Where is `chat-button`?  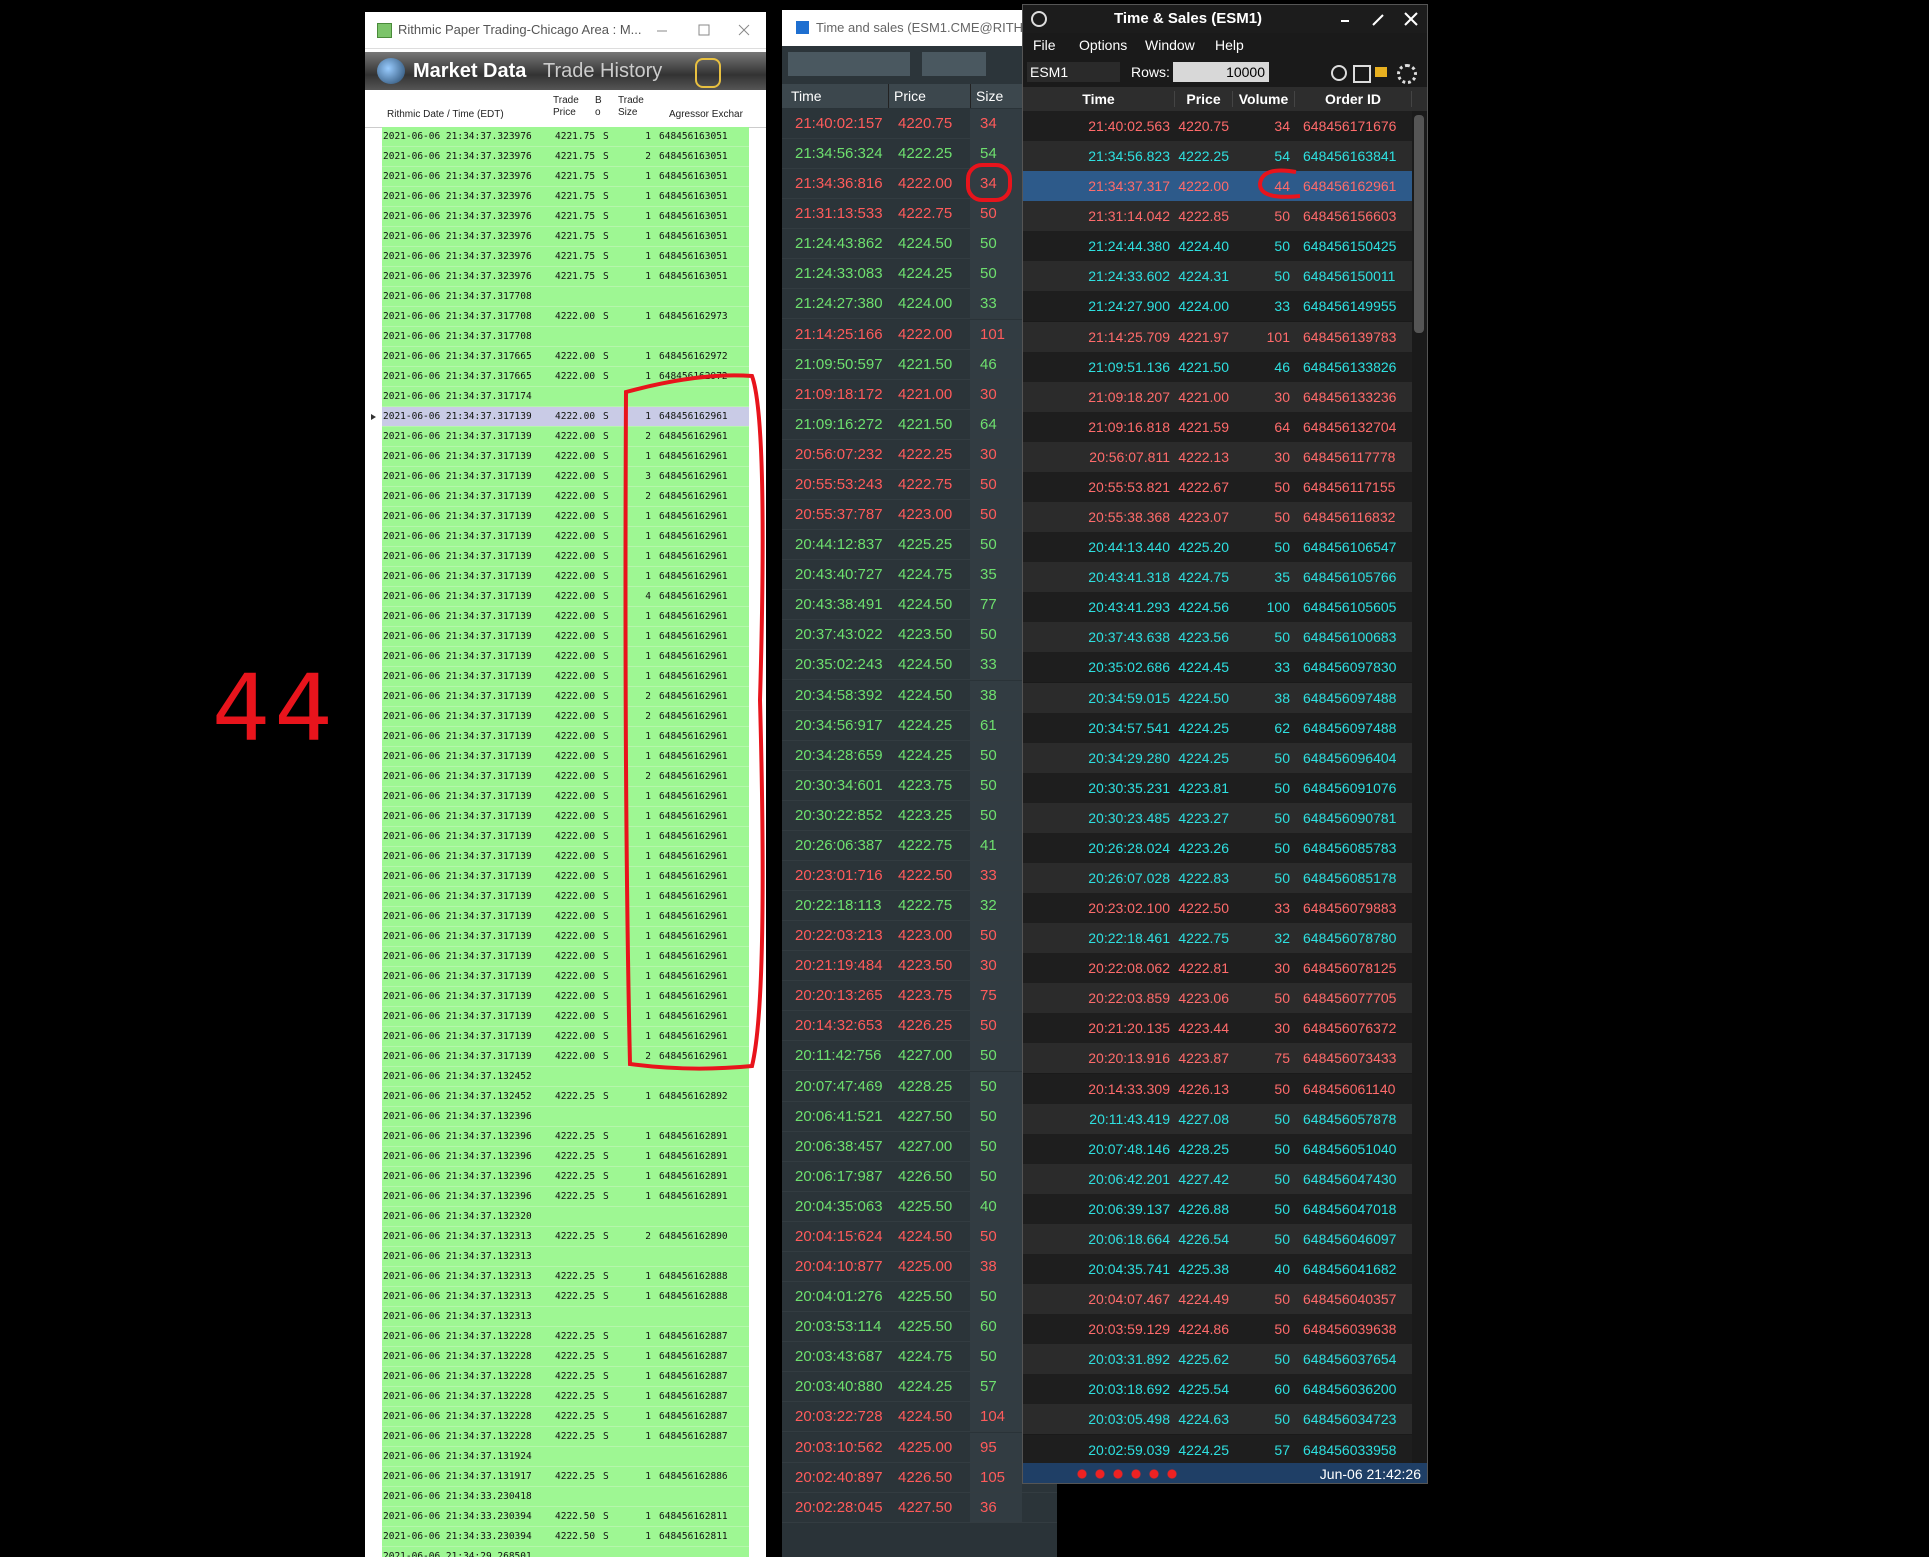 chat-button is located at coordinates (954, 64).